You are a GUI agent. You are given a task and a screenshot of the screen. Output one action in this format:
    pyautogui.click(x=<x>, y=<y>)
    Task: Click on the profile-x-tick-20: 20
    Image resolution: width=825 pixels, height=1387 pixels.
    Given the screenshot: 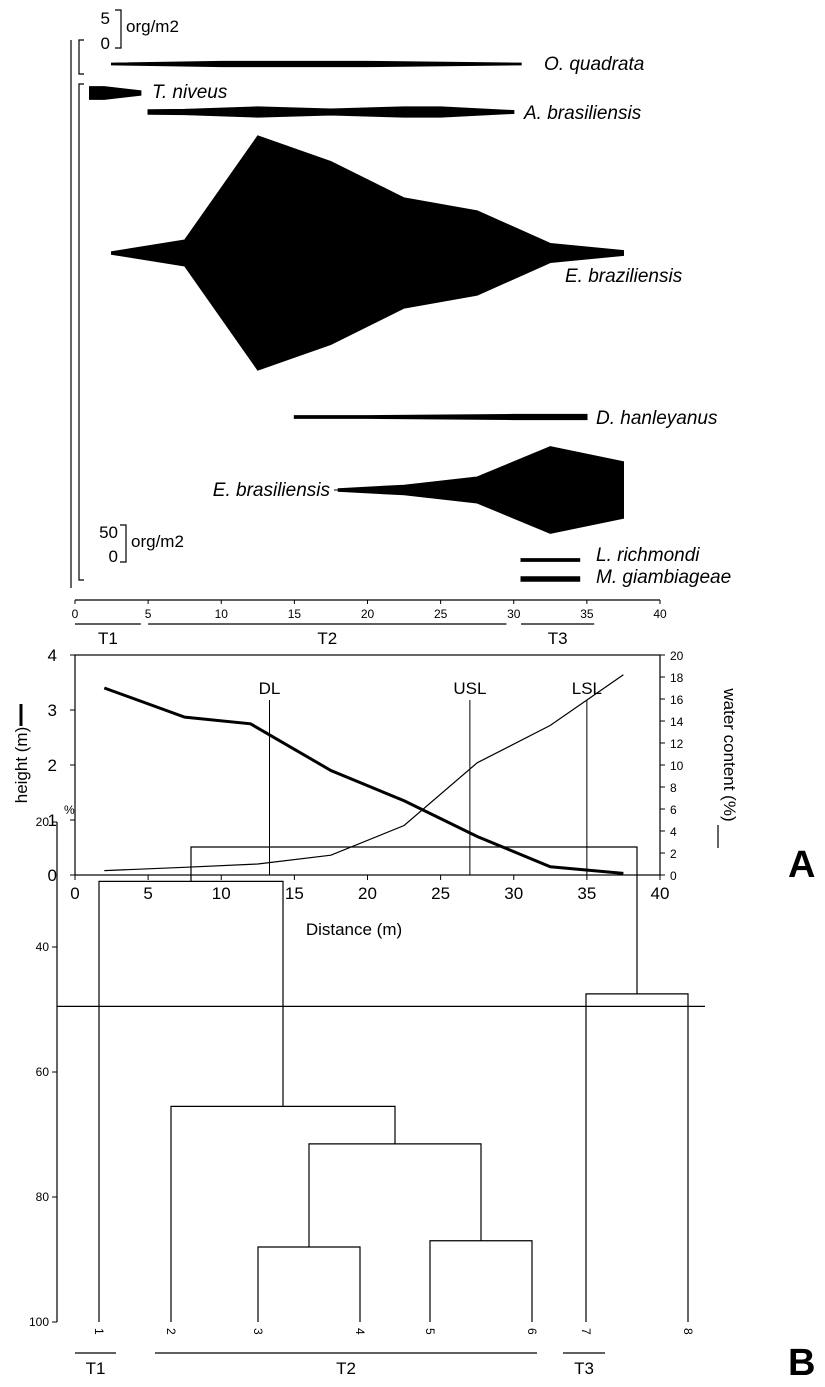 What is the action you would take?
    pyautogui.click(x=367, y=893)
    